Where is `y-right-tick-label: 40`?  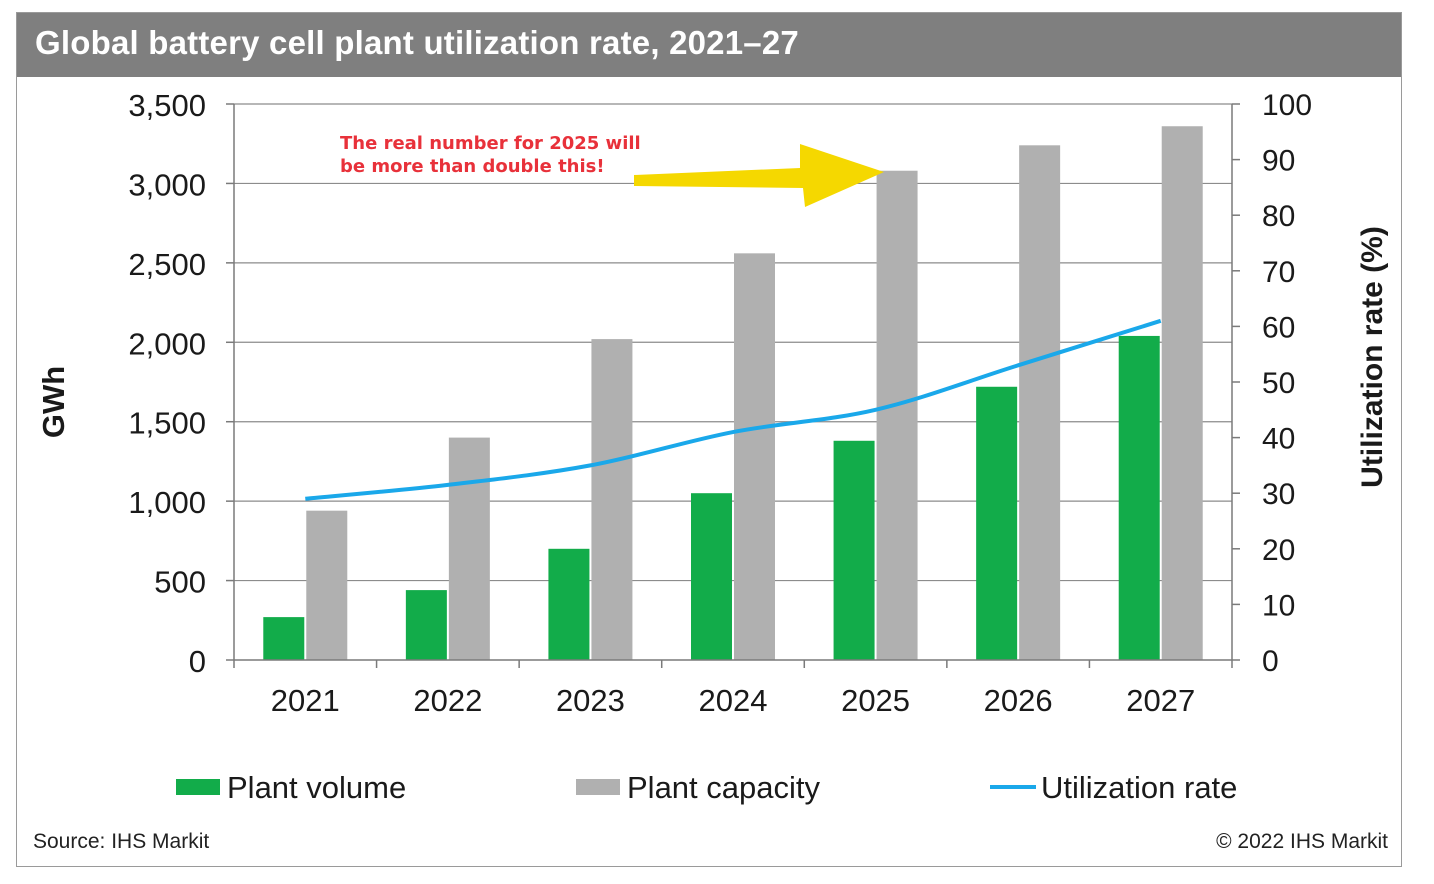 y-right-tick-label: 40 is located at coordinates (1278, 439).